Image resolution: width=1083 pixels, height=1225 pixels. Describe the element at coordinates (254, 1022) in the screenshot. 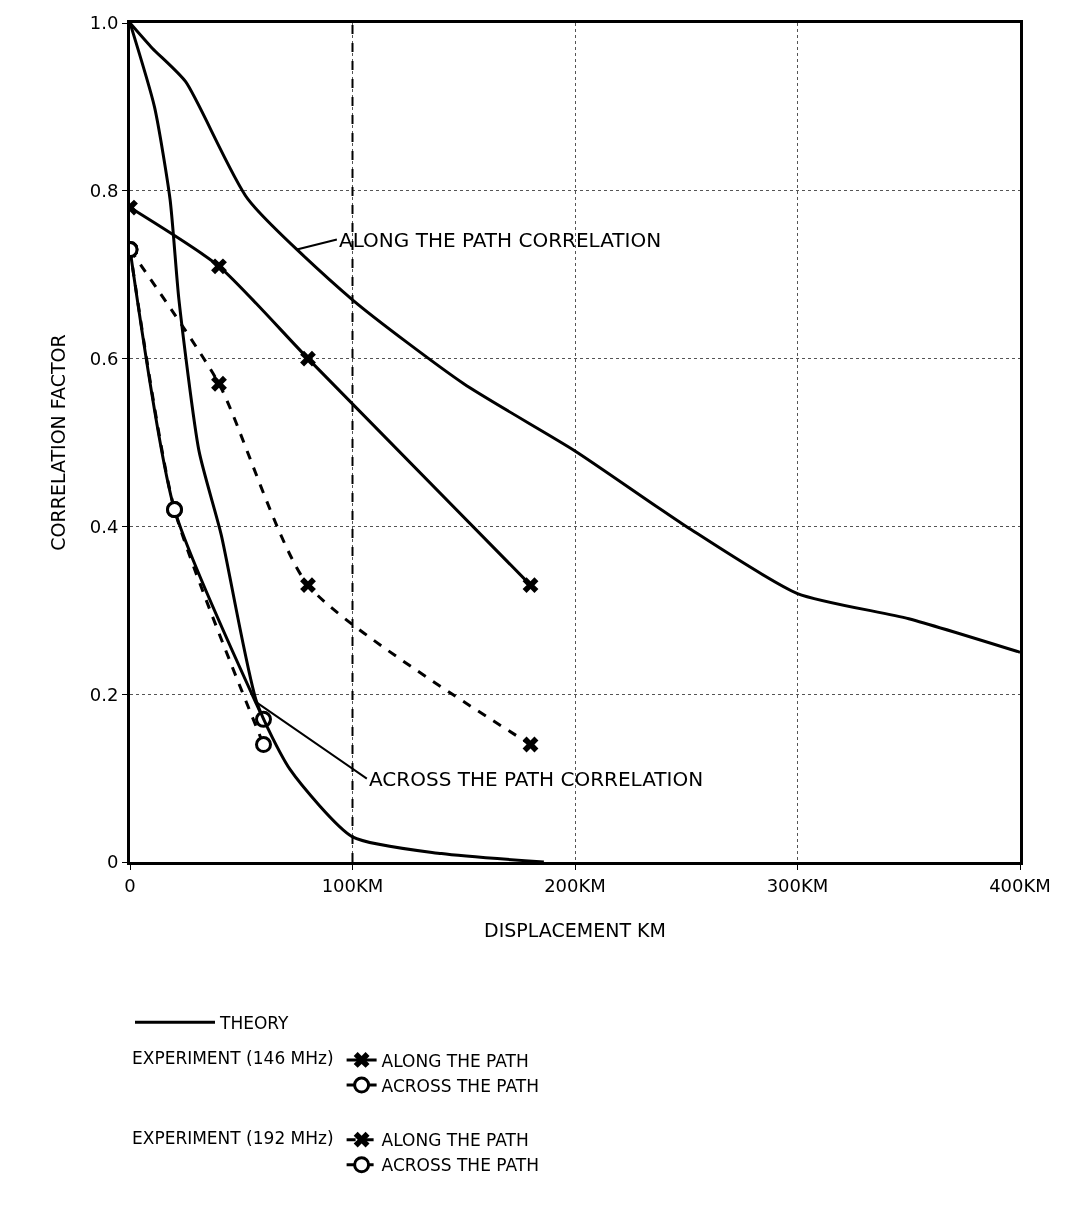

I see `legend-label: THEORY` at that location.